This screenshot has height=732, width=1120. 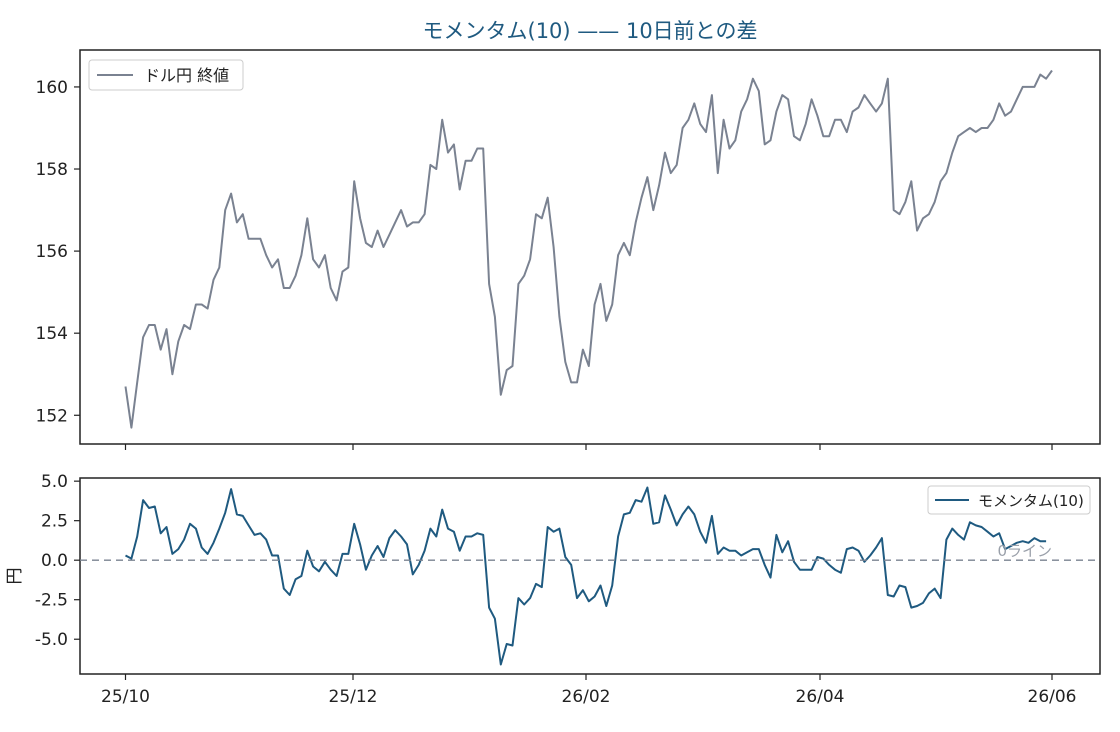 I want to click on momentum-y-axis-label: 円, so click(x=15, y=576).